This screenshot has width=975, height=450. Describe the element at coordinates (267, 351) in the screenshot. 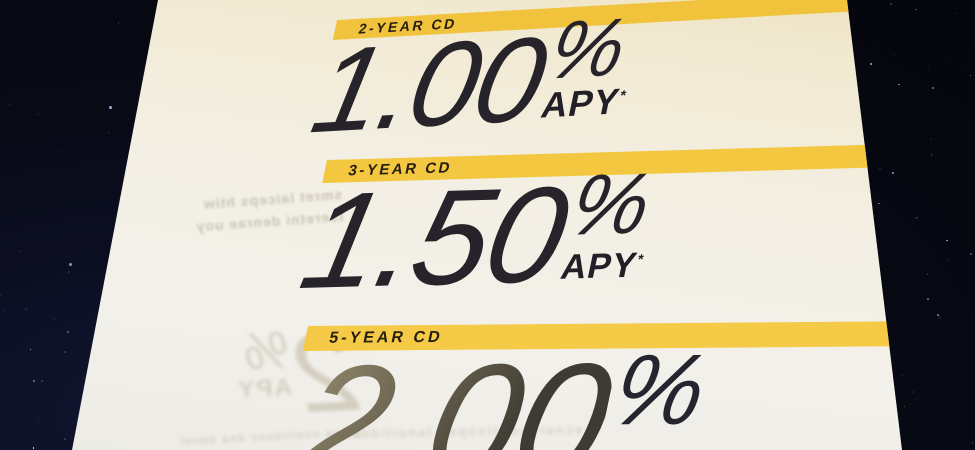

I see `ghost-percent-sign: %` at that location.